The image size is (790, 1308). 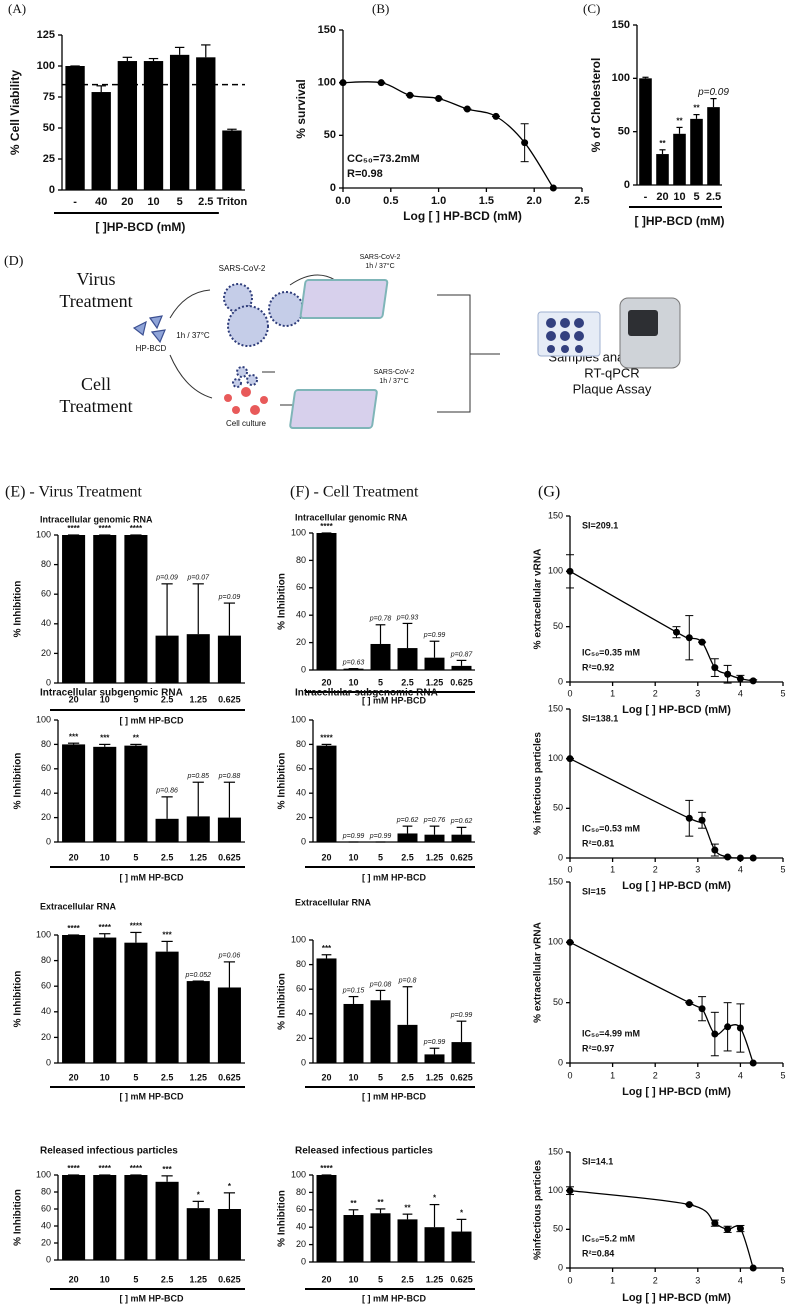 What do you see at coordinates (263, 335) in the screenshot?
I see `virus-icon` at bounding box center [263, 335].